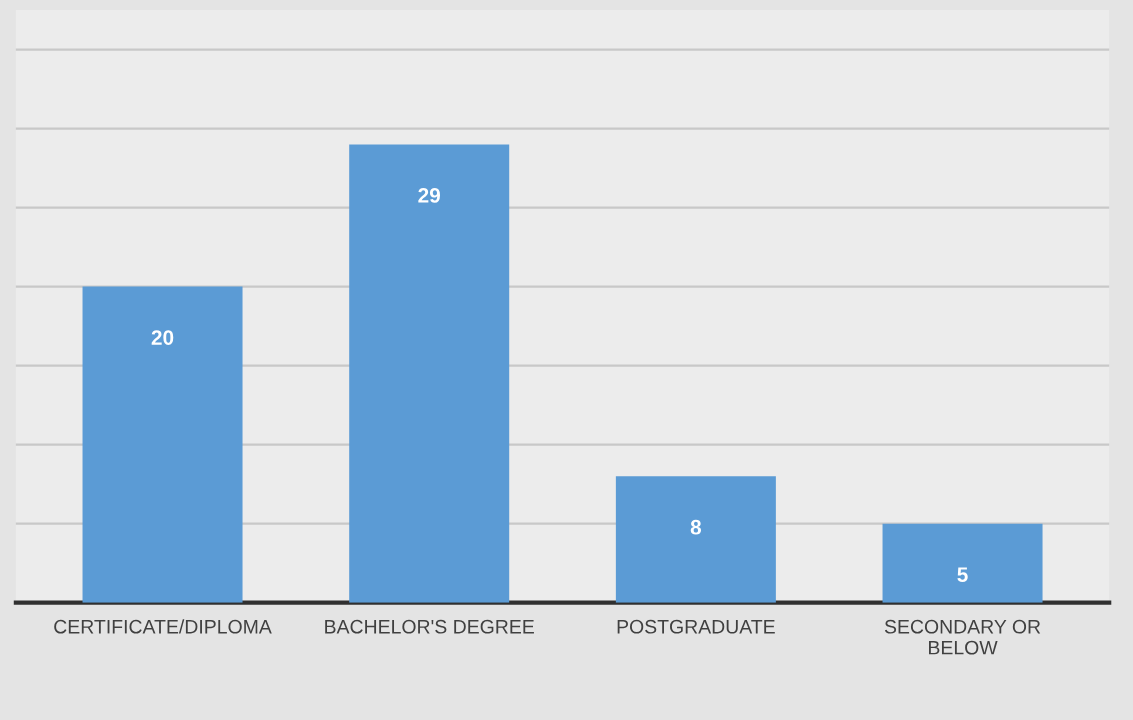 The width and height of the screenshot is (1133, 720). I want to click on x-tick-label: SECONDARY OR BELOW, so click(962, 637).